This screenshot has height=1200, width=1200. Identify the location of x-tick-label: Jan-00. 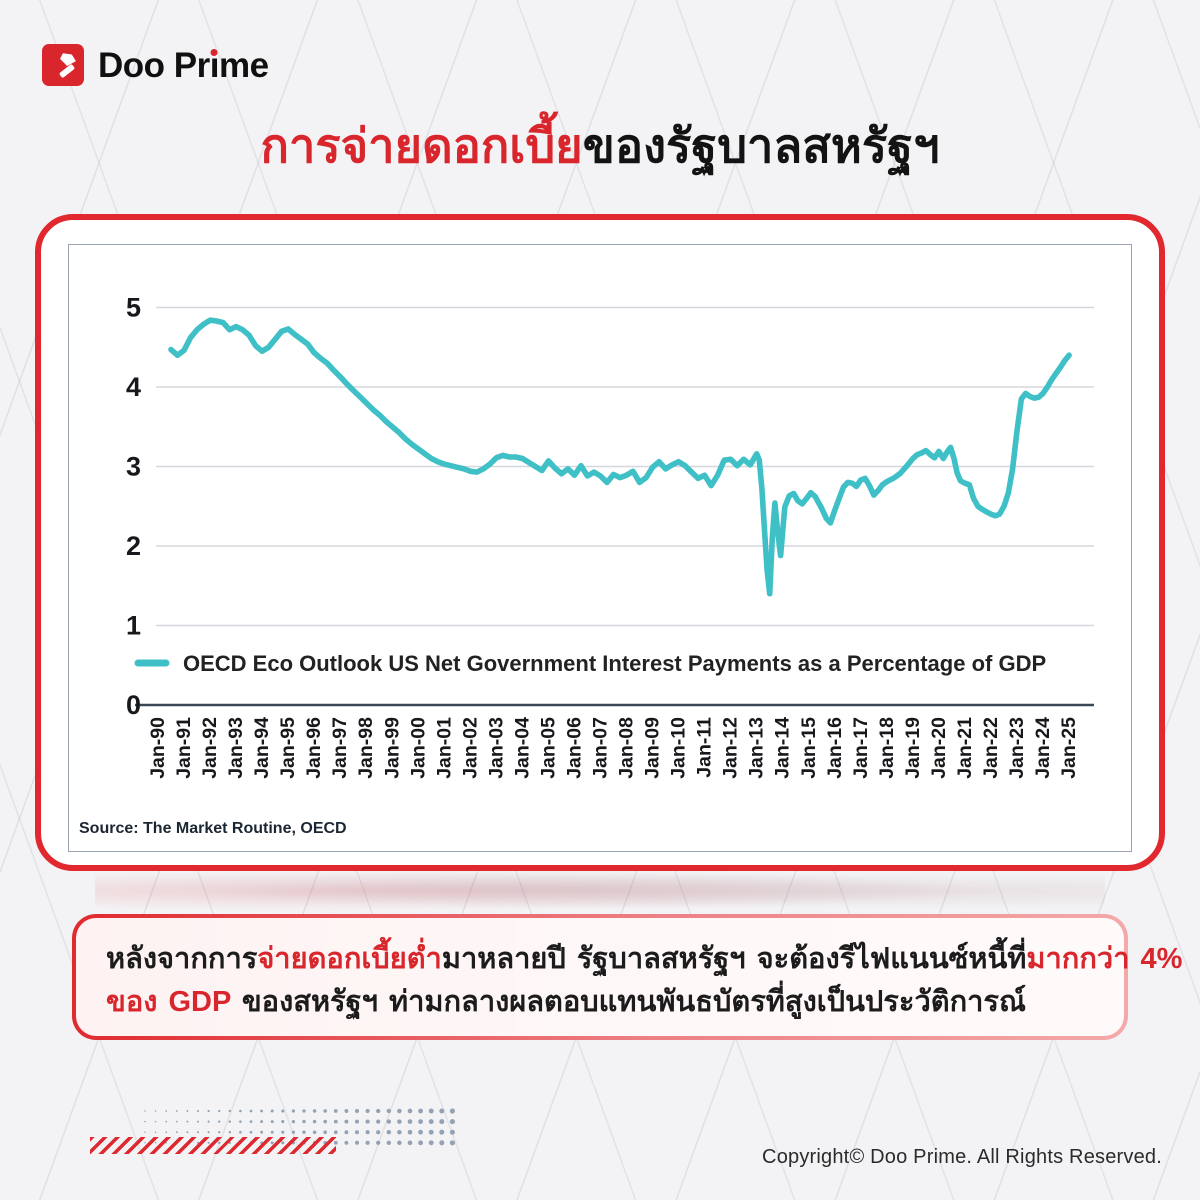
(418, 748).